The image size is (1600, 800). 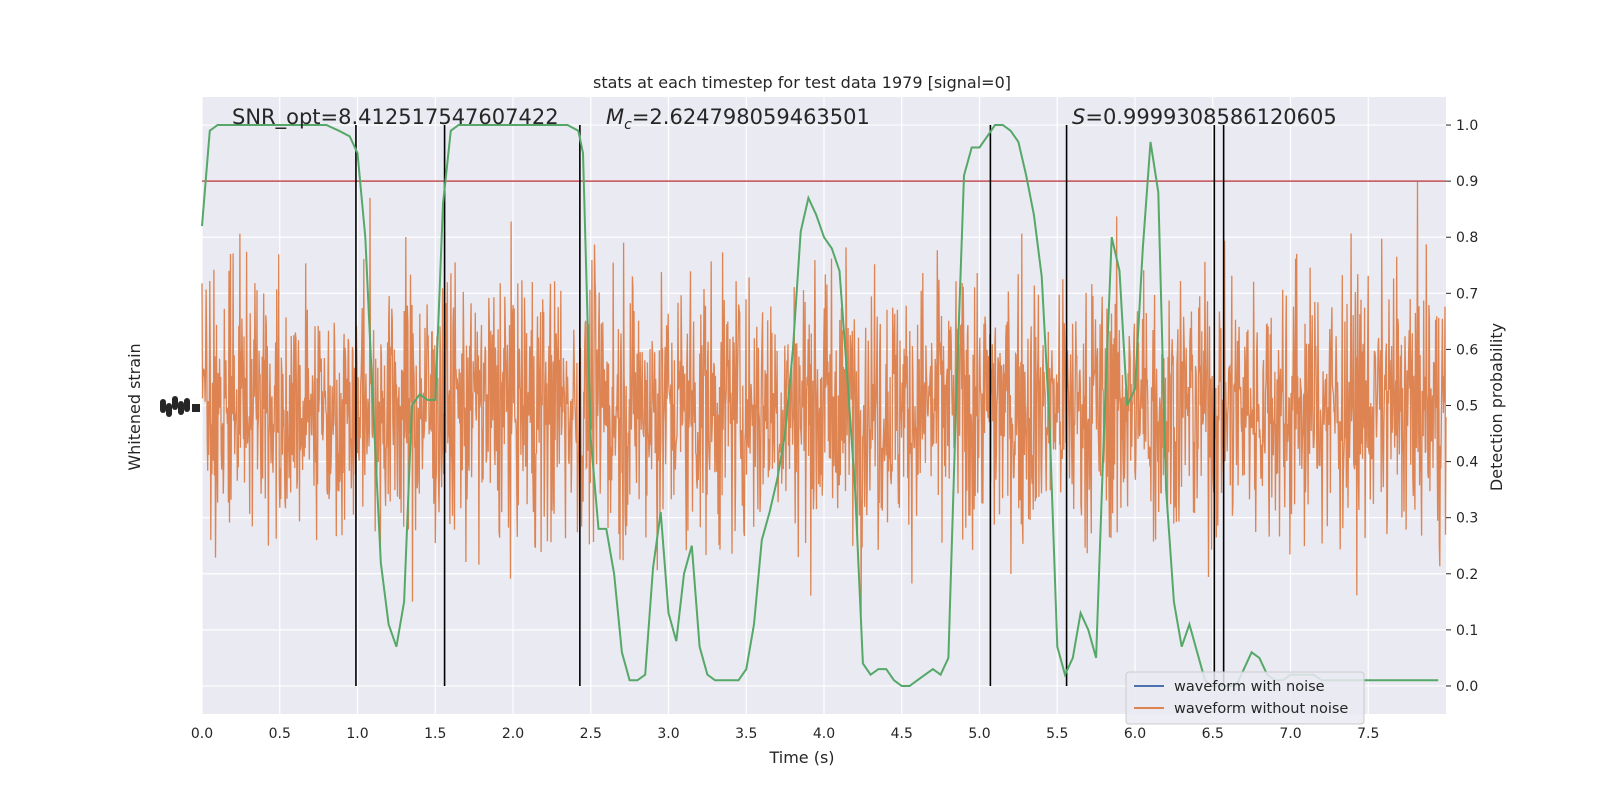 What do you see at coordinates (1213, 734) in the screenshot?
I see `x-tick-label: 6.5` at bounding box center [1213, 734].